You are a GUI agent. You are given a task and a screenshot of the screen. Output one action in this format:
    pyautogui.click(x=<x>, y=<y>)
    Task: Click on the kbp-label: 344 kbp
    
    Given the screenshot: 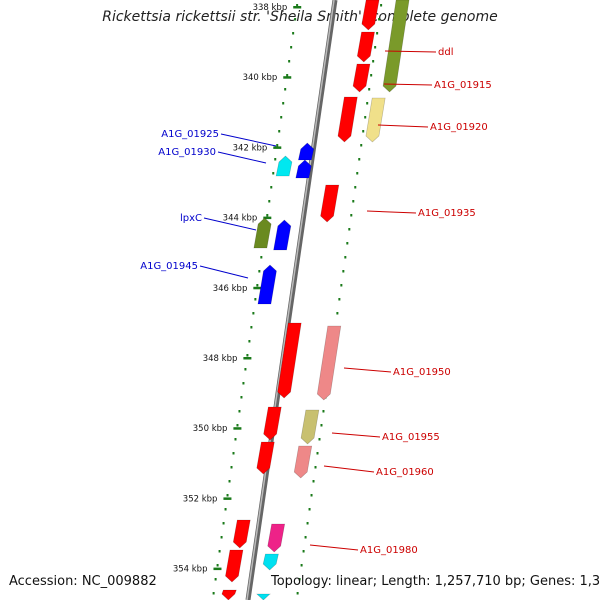 What is the action you would take?
    pyautogui.click(x=240, y=219)
    